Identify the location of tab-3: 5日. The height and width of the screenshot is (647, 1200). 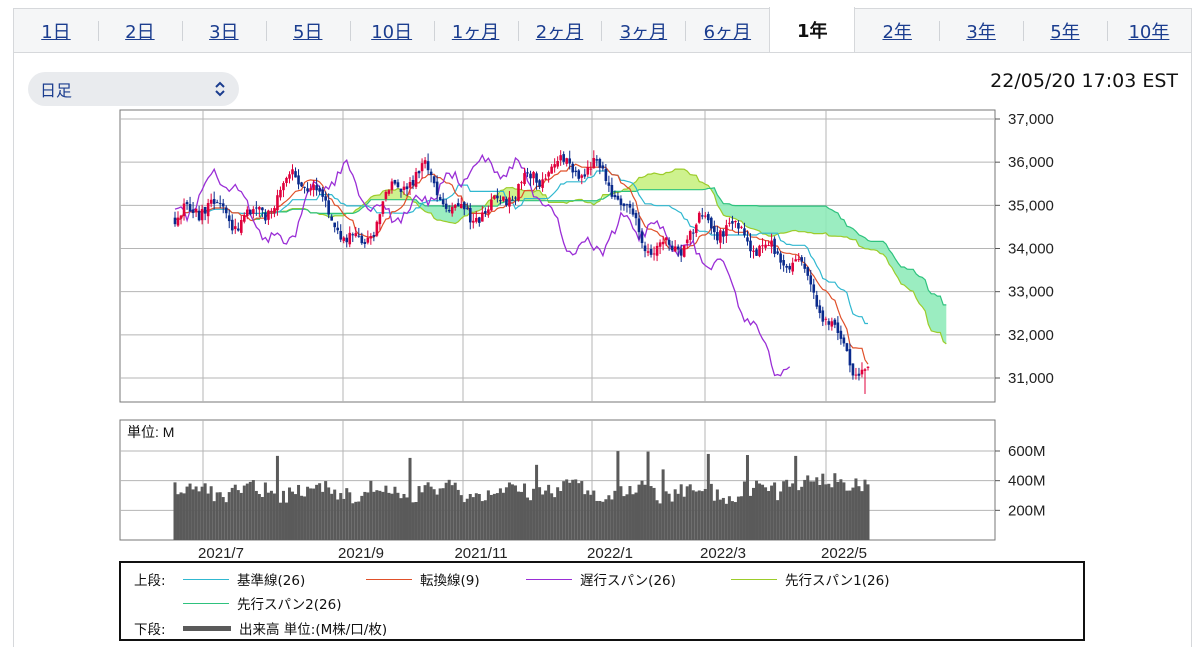
(307, 31).